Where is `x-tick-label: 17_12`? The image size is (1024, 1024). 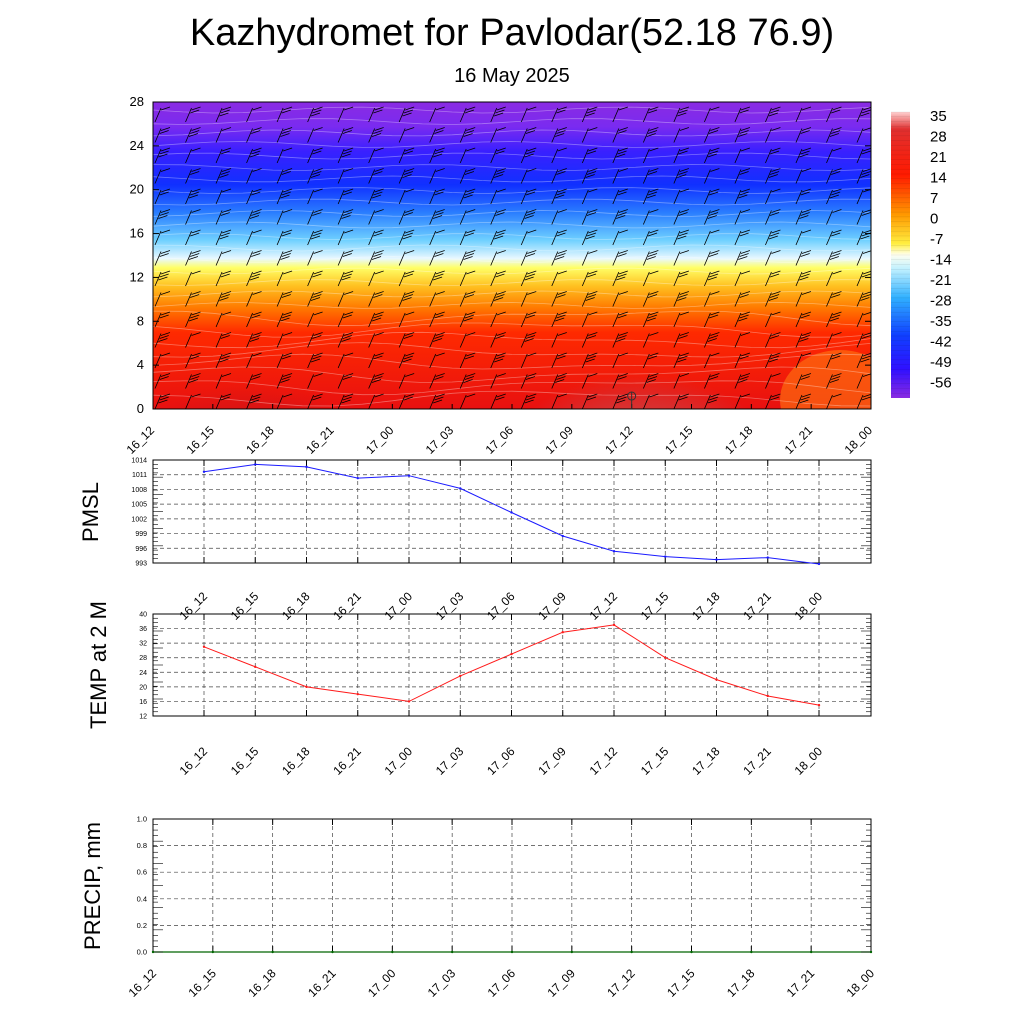
x-tick-label: 17_12 is located at coordinates (621, 983).